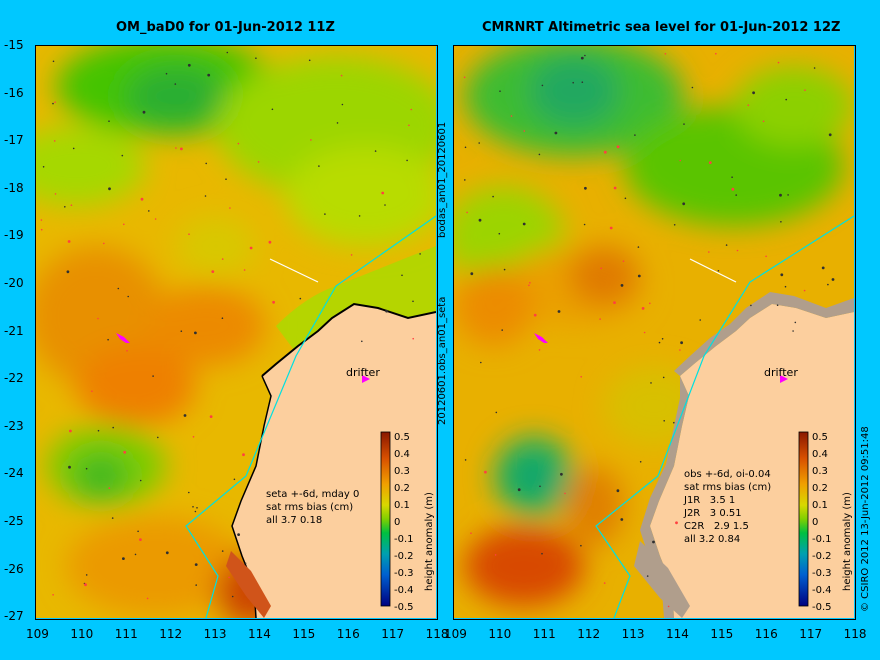 The image size is (880, 660). What do you see at coordinates (712, 539) in the screenshot?
I see `info-line: all 3.2 0.84` at bounding box center [712, 539].